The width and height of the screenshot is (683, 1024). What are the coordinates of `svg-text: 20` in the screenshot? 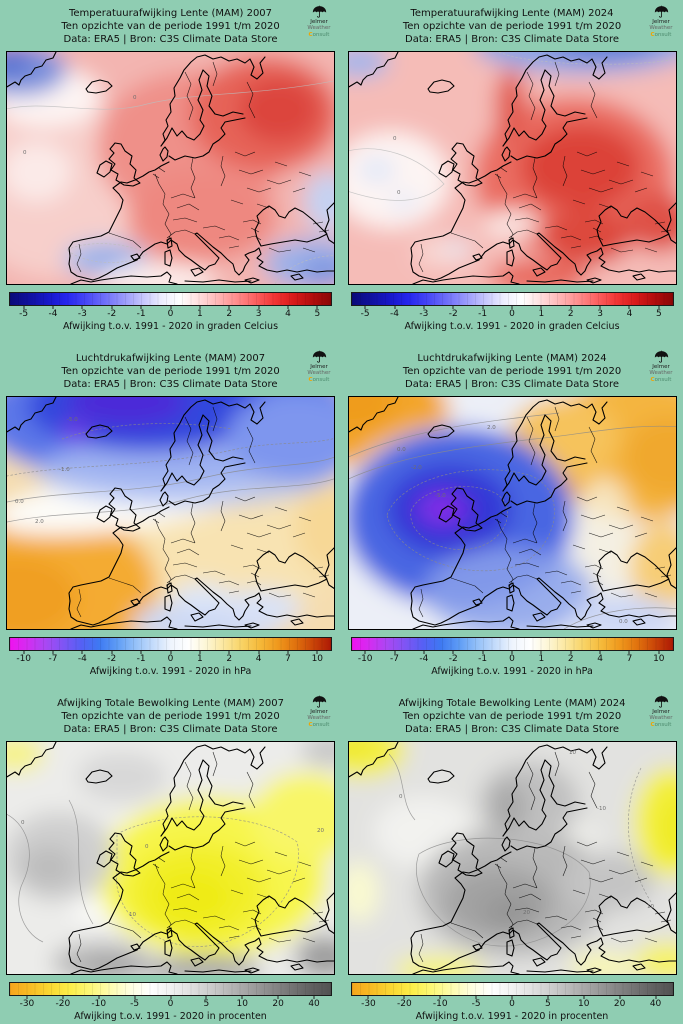 It's located at (320, 831).